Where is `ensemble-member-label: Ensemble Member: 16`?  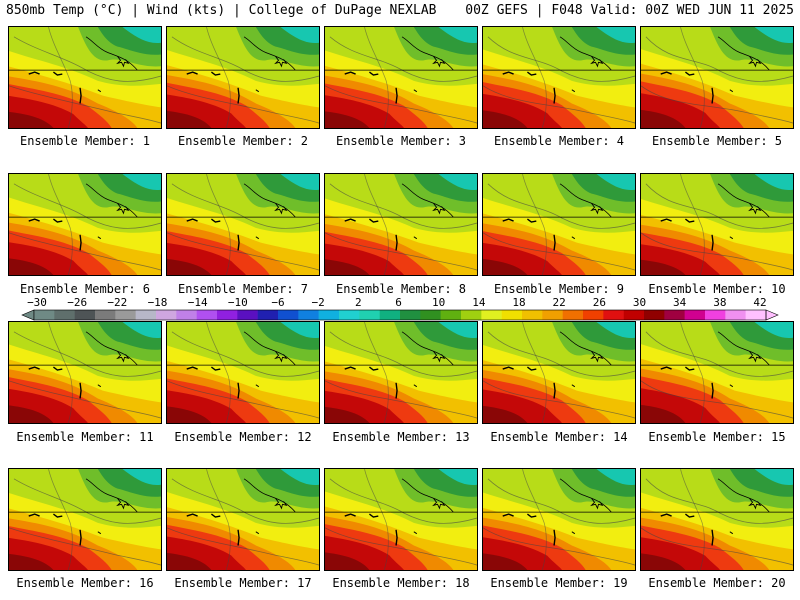
ensemble-member-label: Ensemble Member: 16 is located at coordinates (85, 583).